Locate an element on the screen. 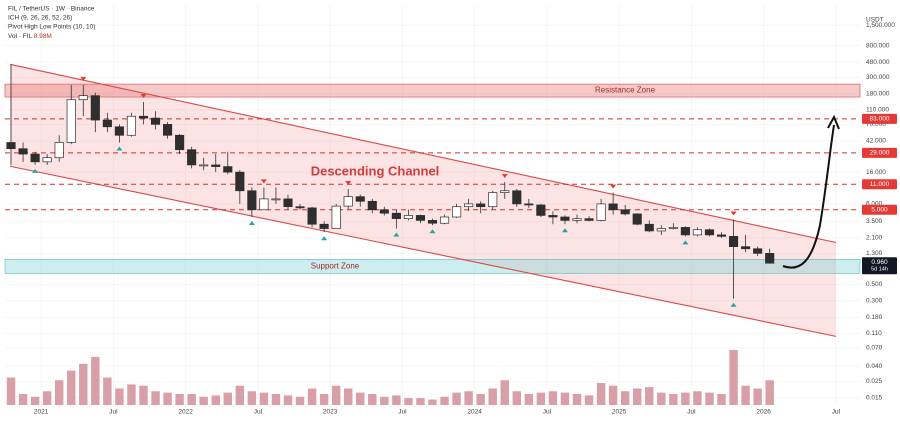 The width and height of the screenshot is (900, 447). y-tick-label: 0.025 is located at coordinates (874, 381).